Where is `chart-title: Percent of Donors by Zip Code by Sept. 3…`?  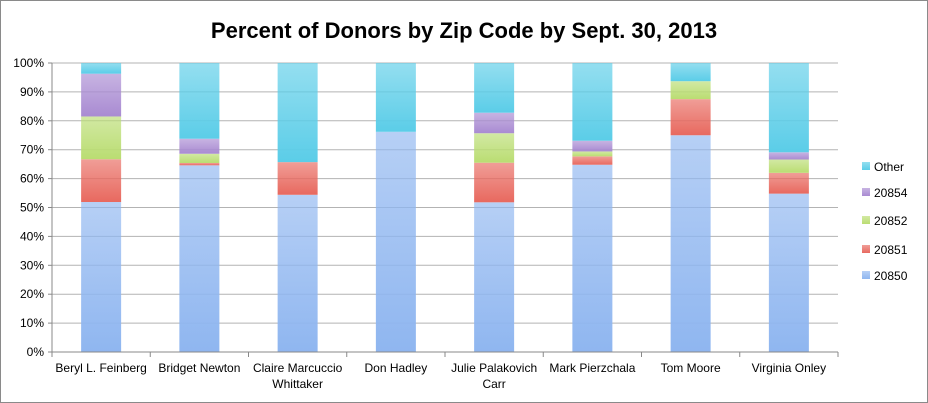 chart-title: Percent of Donors by Zip Code by Sept. 3… is located at coordinates (464, 30).